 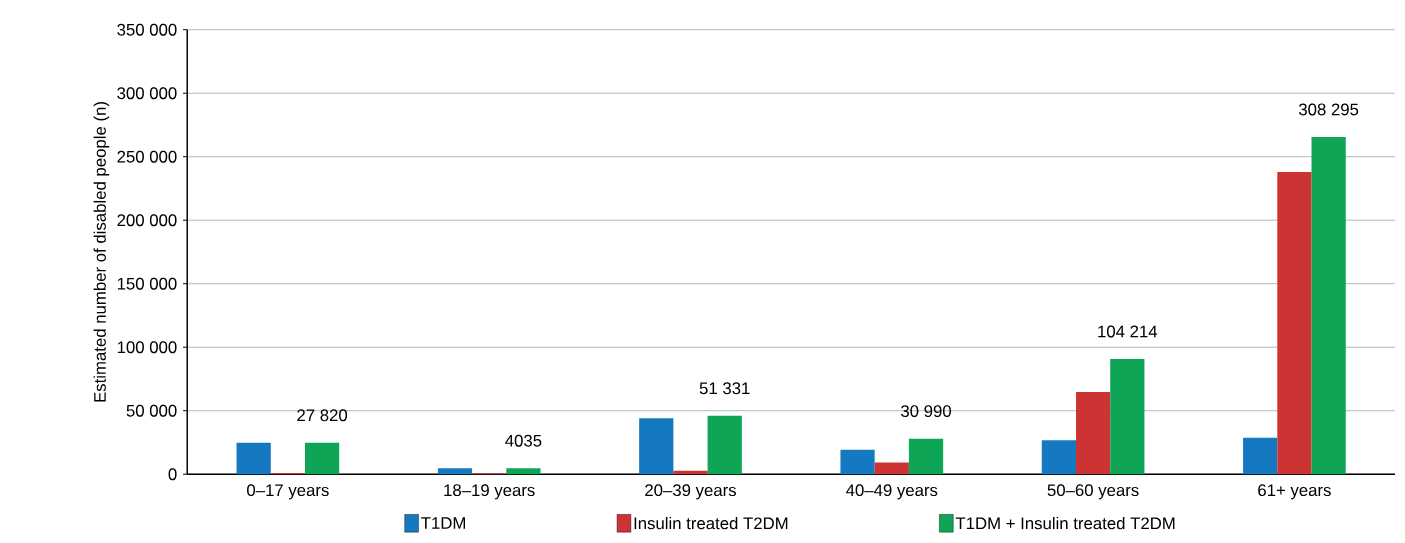 What do you see at coordinates (443, 523) in the screenshot?
I see `legend-label: T1DM` at bounding box center [443, 523].